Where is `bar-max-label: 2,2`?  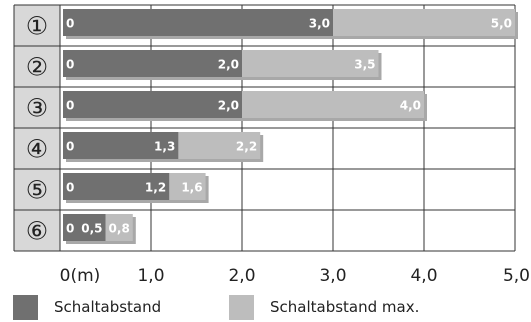 bar-max-label: 2,2 is located at coordinates (246, 147).